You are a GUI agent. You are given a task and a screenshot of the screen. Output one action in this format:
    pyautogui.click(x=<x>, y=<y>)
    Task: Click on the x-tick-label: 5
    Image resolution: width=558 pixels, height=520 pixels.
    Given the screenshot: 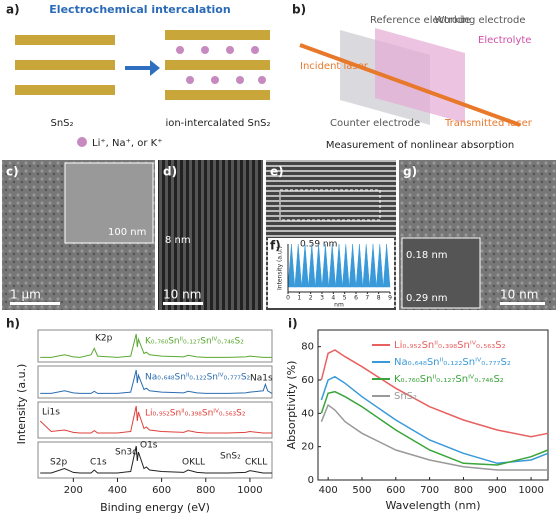 What is the action you would take?
    pyautogui.click(x=345, y=298)
    